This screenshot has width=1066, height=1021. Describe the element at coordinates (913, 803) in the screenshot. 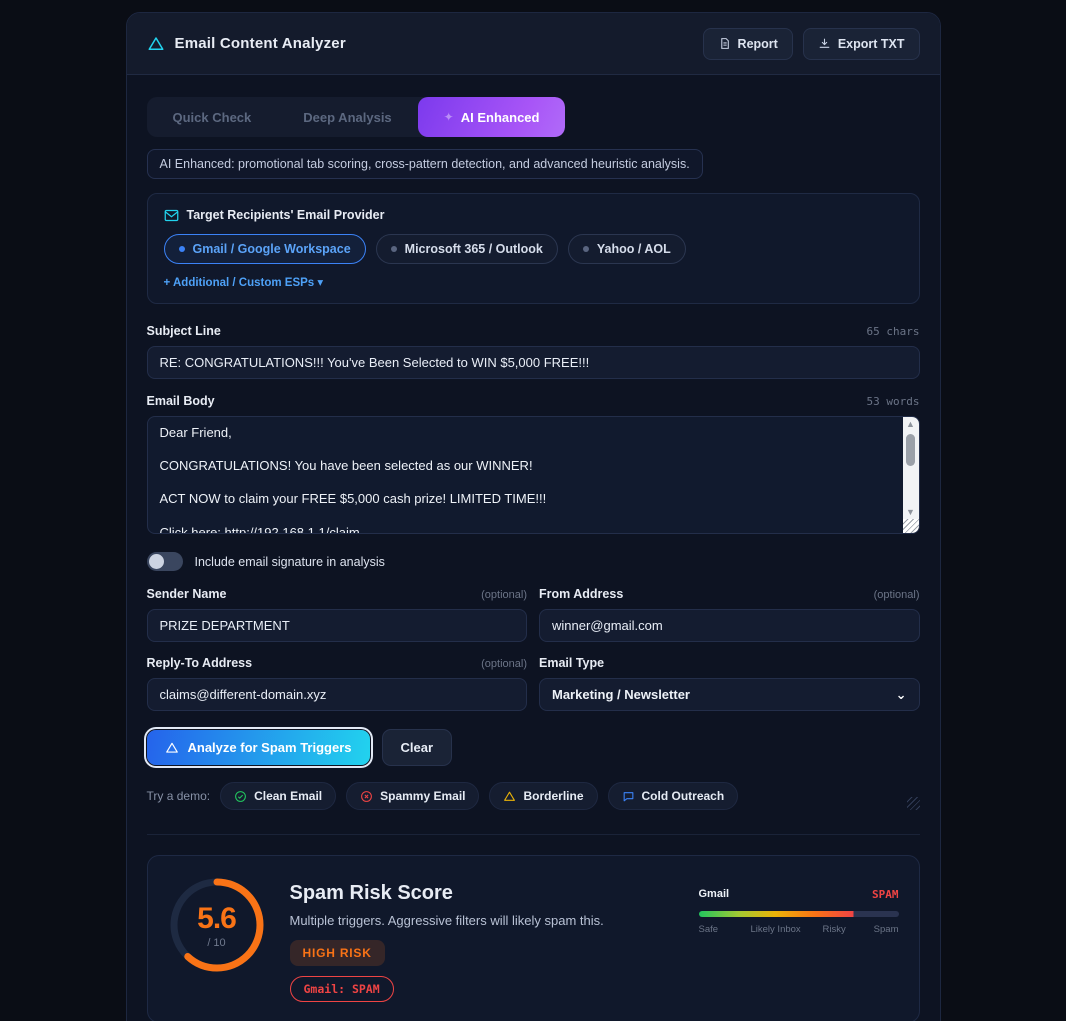

I see `section-resize-handle` at that location.